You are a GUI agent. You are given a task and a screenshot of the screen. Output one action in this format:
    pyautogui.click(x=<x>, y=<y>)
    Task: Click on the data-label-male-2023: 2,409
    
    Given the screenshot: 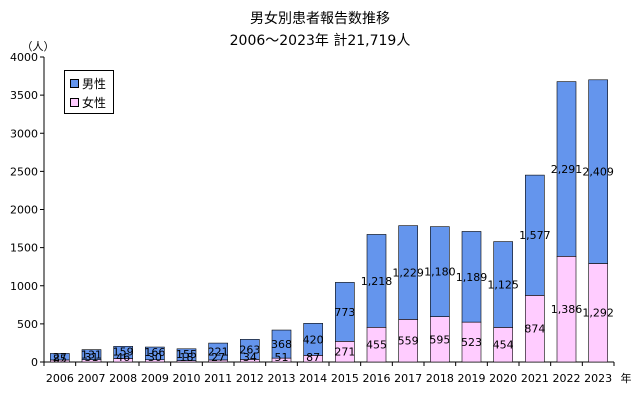 What is the action you would take?
    pyautogui.click(x=598, y=172)
    